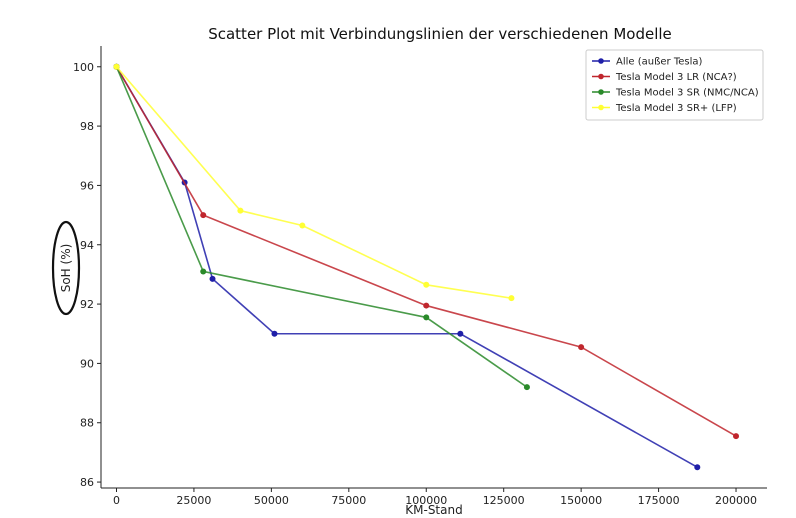  What do you see at coordinates (87, 185) in the screenshot?
I see `y-tick-label: 96` at bounding box center [87, 185].